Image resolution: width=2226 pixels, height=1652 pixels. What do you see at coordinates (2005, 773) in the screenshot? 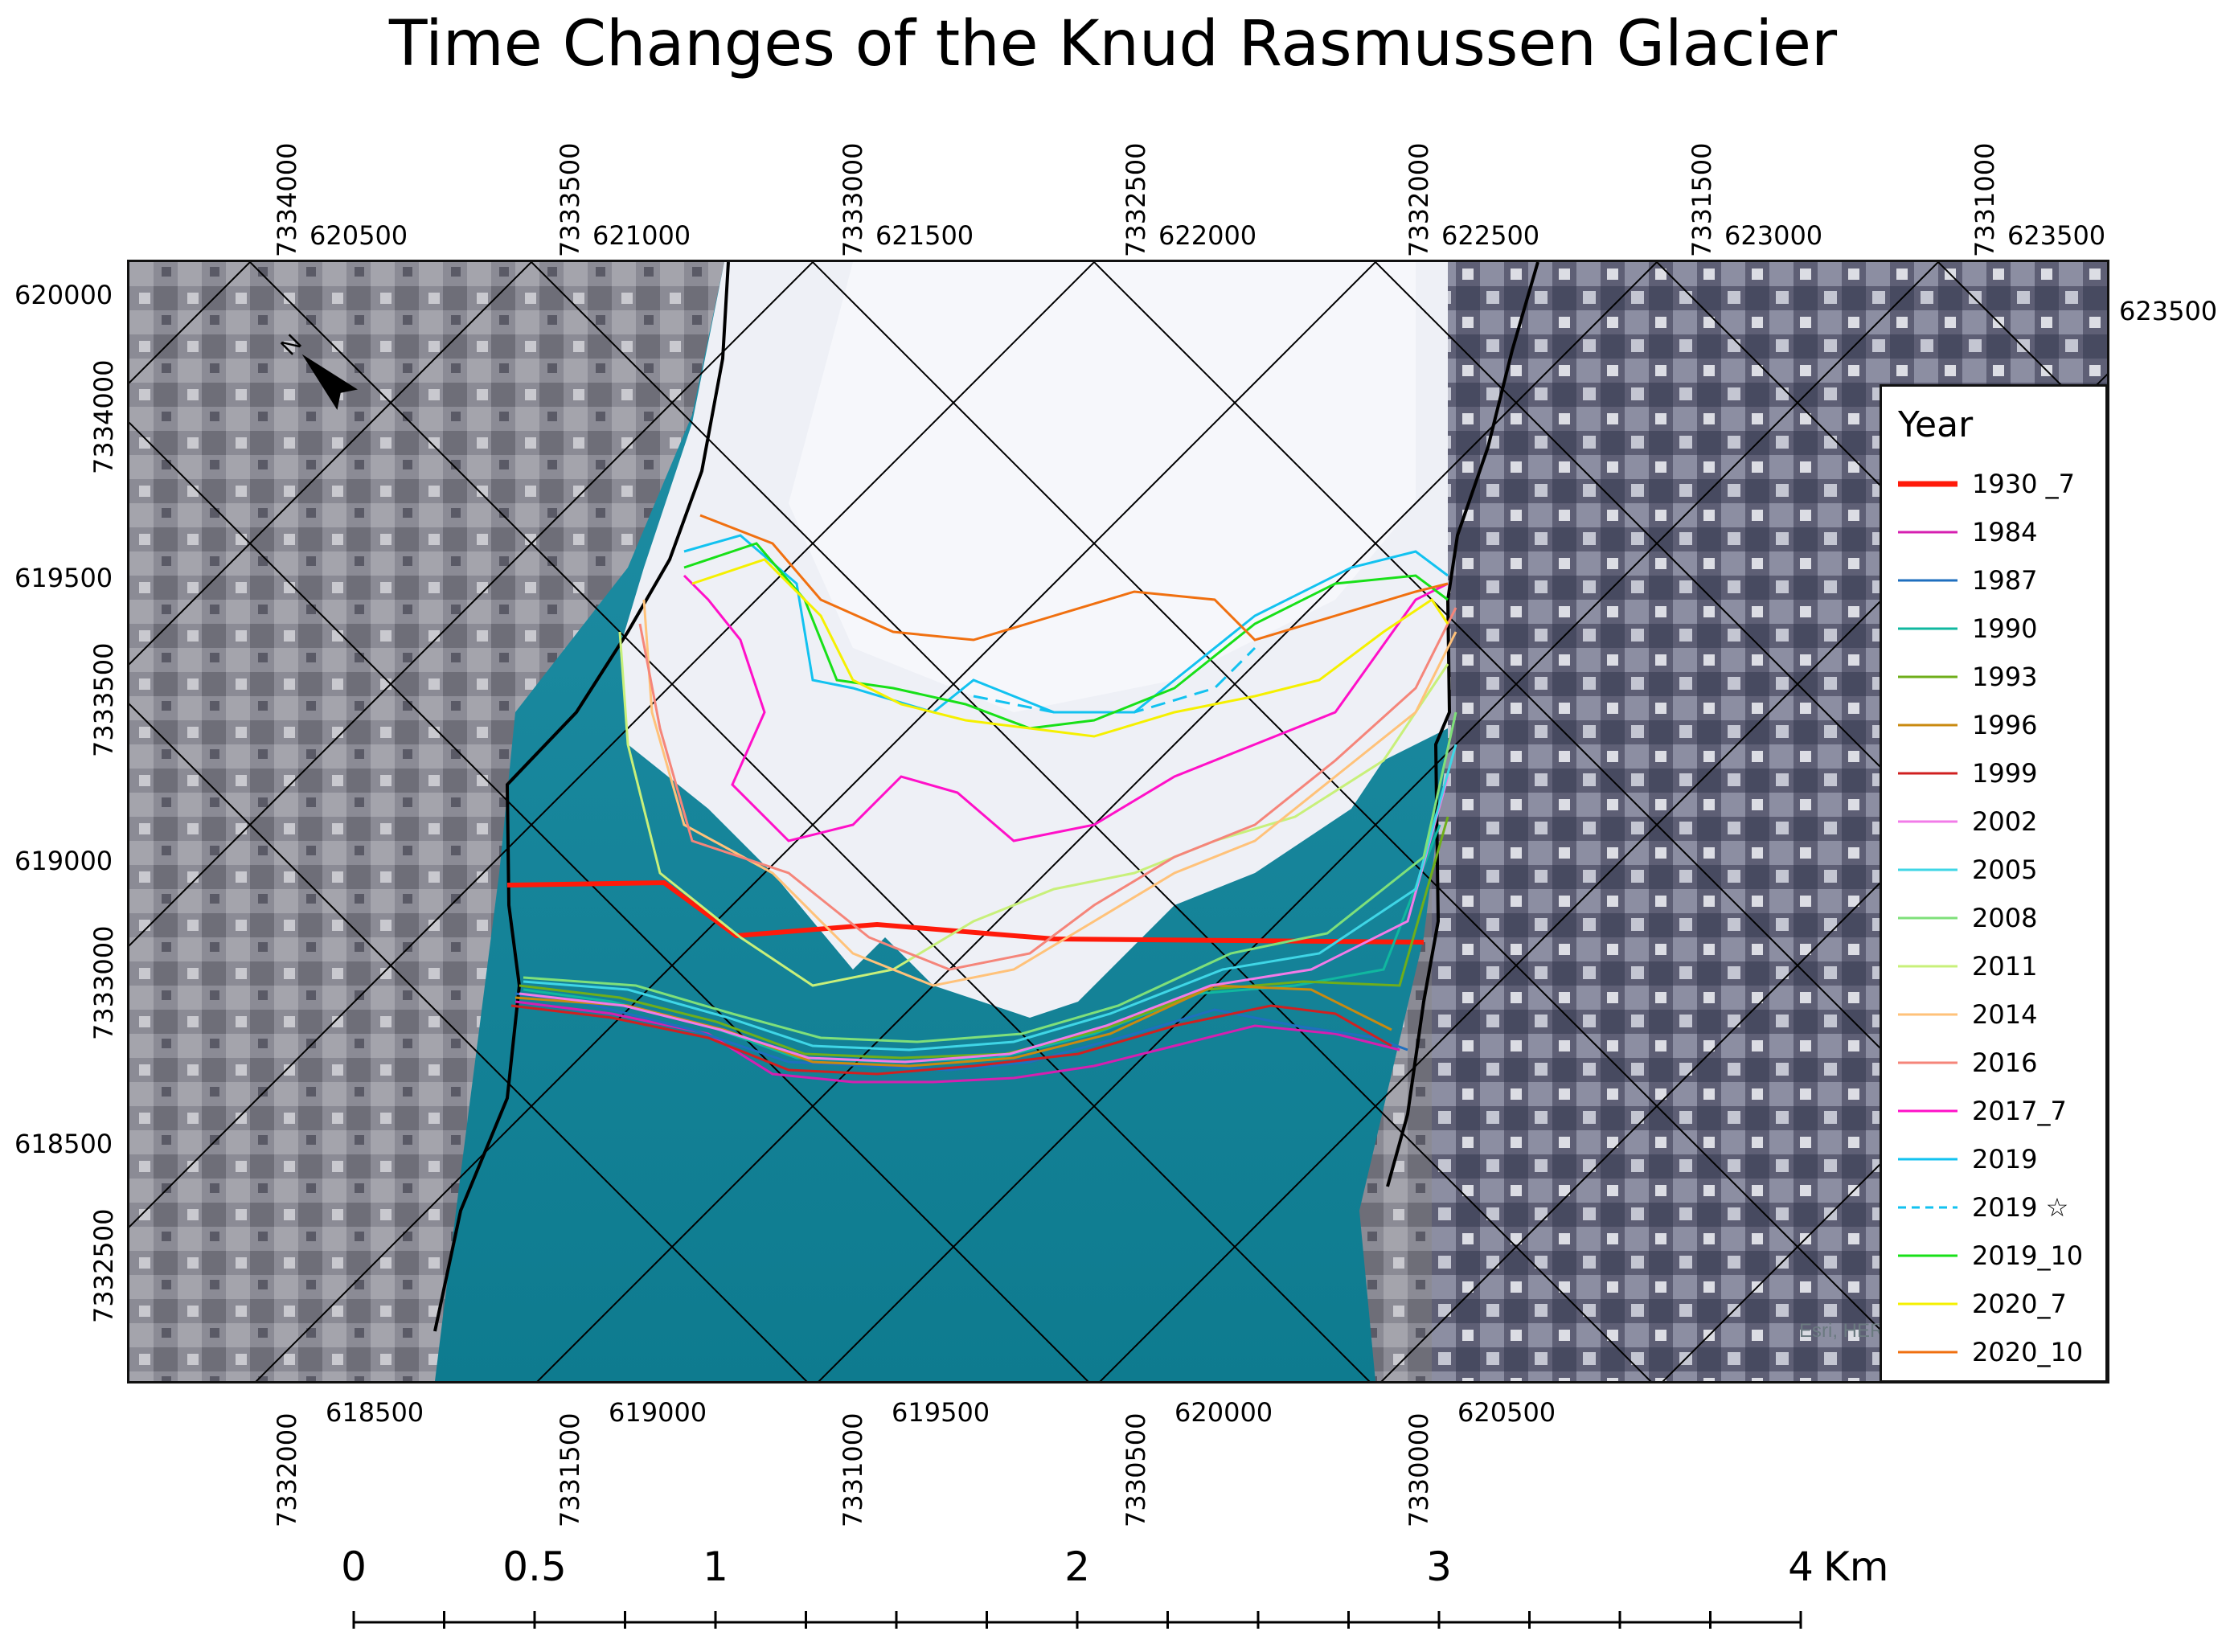
I see `legend-label: 1999` at bounding box center [2005, 773].